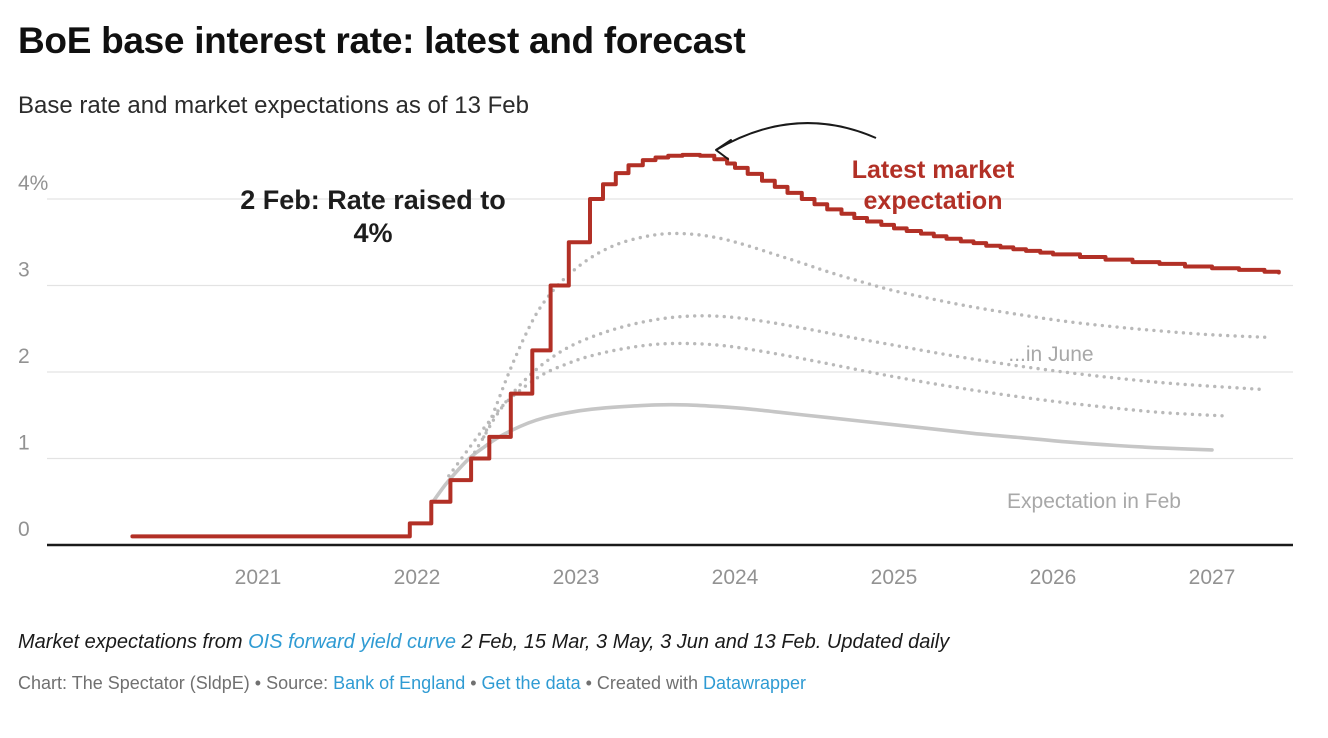 The width and height of the screenshot is (1328, 738). What do you see at coordinates (399, 683) in the screenshot?
I see `source-link: Bank of England` at bounding box center [399, 683].